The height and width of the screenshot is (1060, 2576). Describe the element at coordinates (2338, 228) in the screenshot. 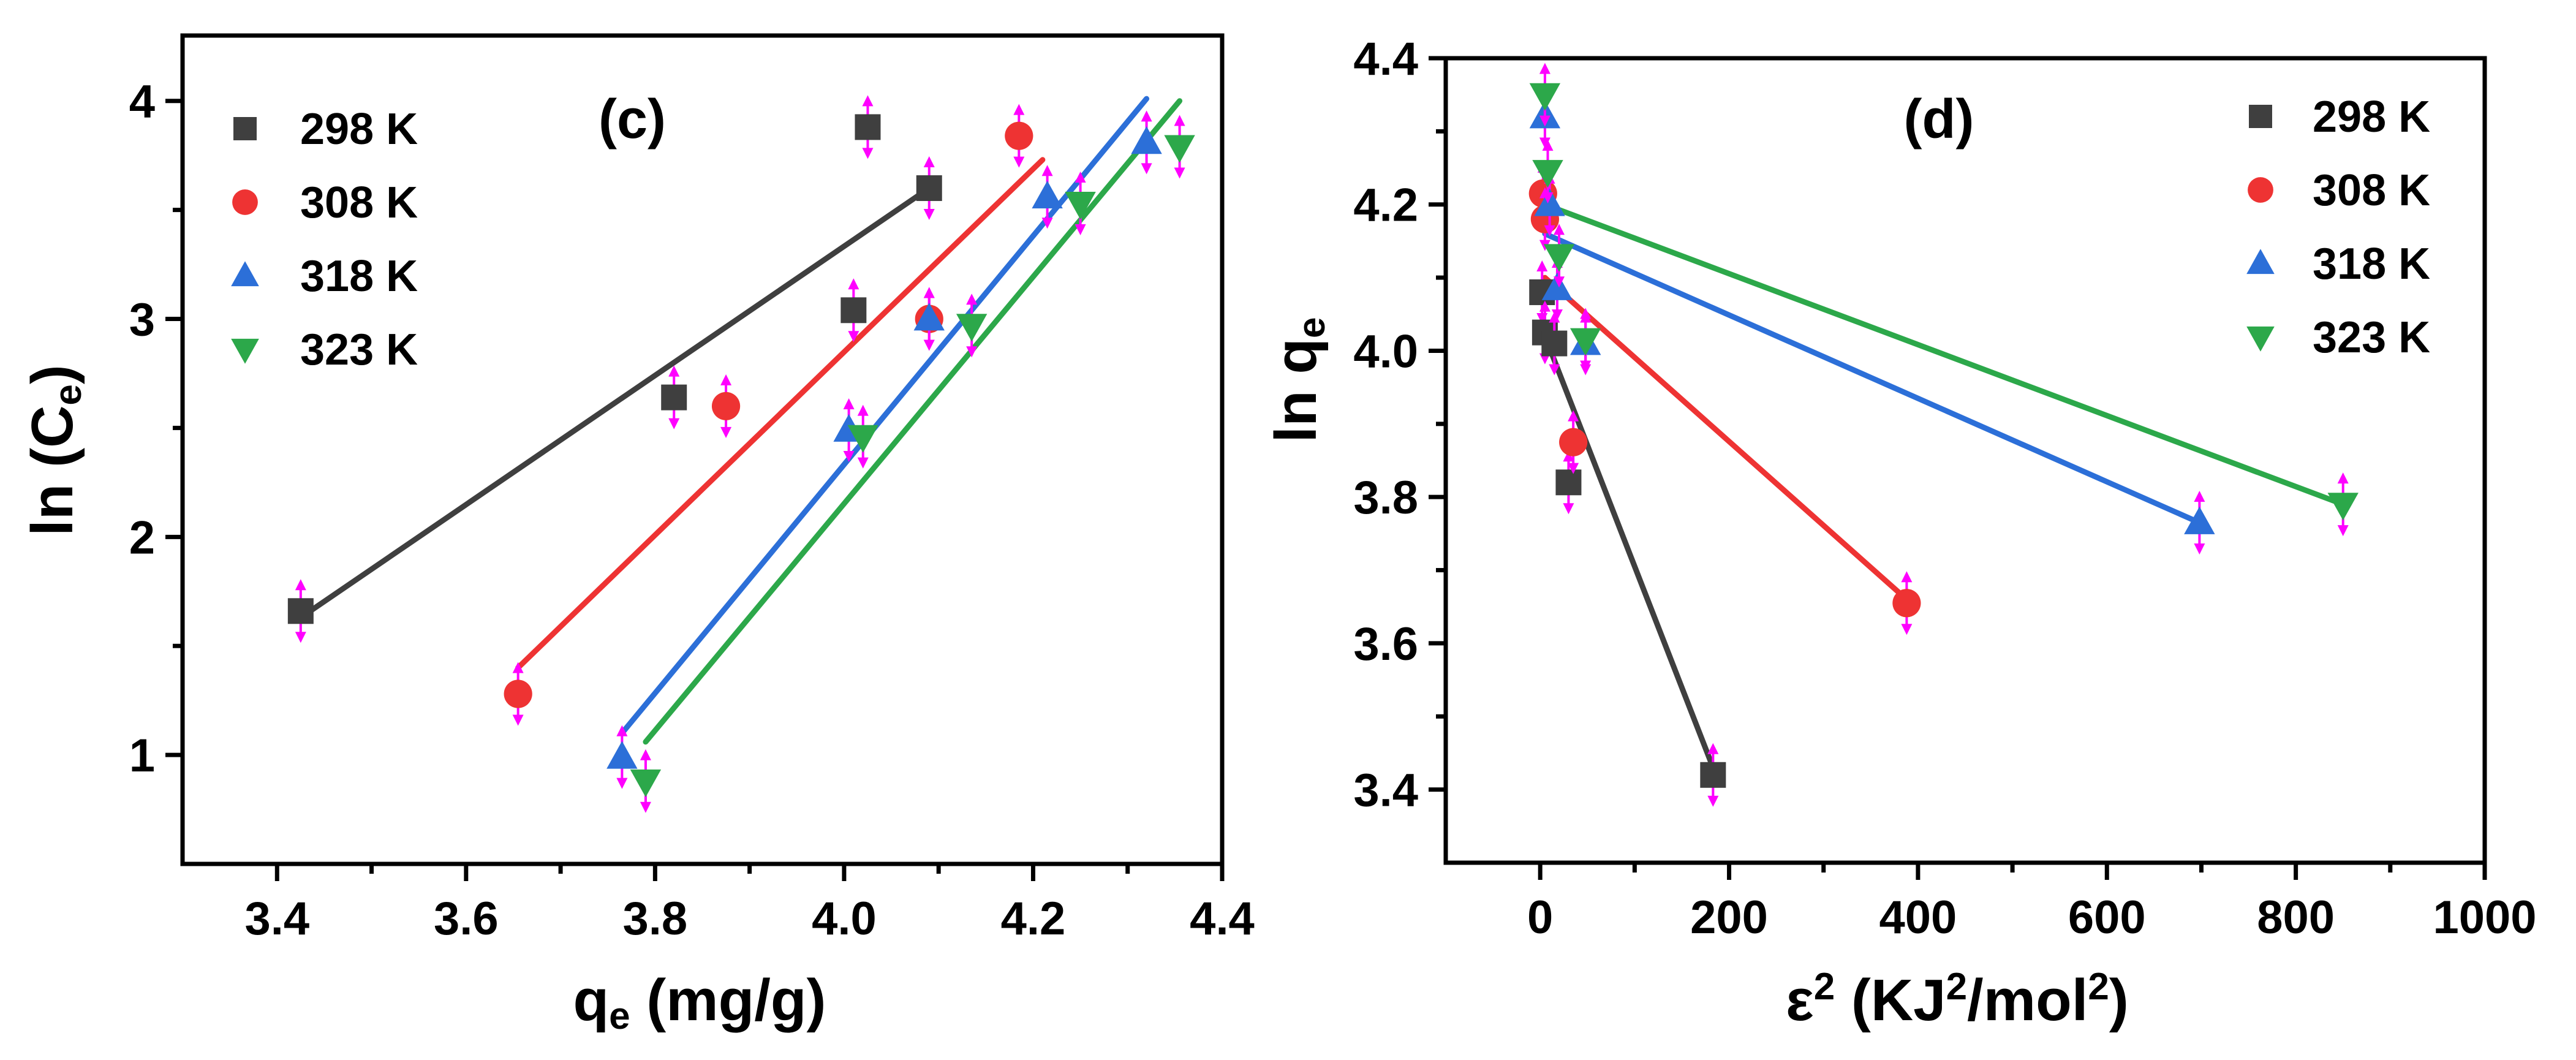

I see `panel-d-legend: 298 K 308 K 318 K 323 K` at that location.